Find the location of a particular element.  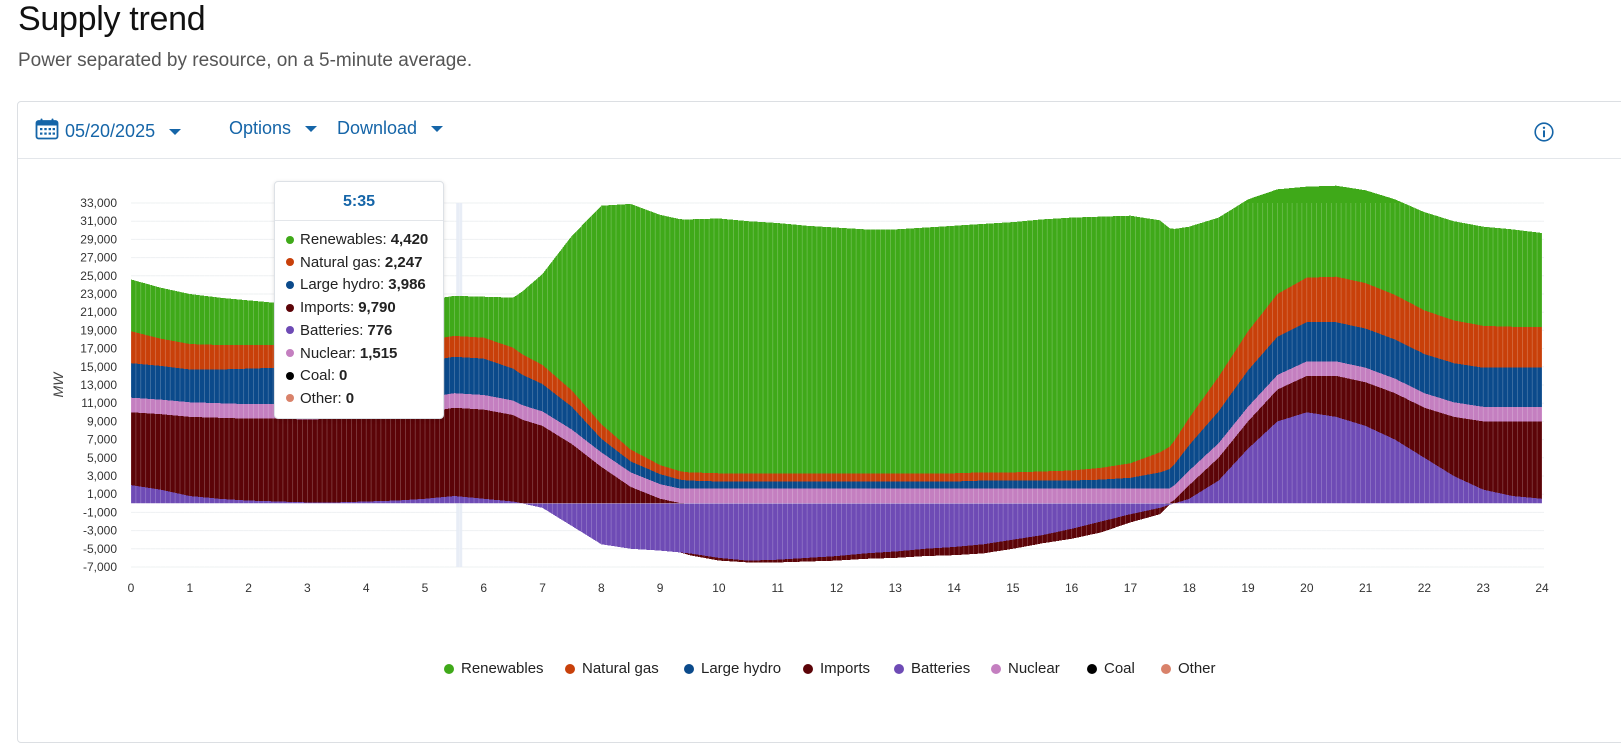

x-tick-label: 17 is located at coordinates (1131, 588).